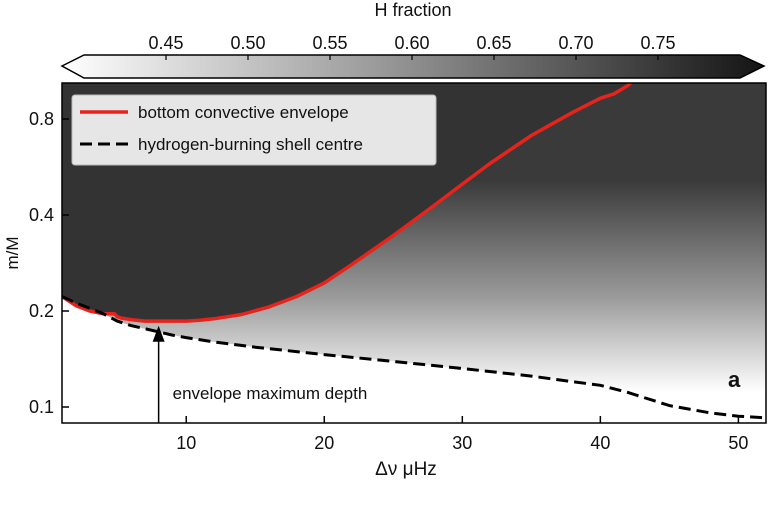 The width and height of the screenshot is (768, 509). What do you see at coordinates (186, 443) in the screenshot?
I see `x-tick-label: 10` at bounding box center [186, 443].